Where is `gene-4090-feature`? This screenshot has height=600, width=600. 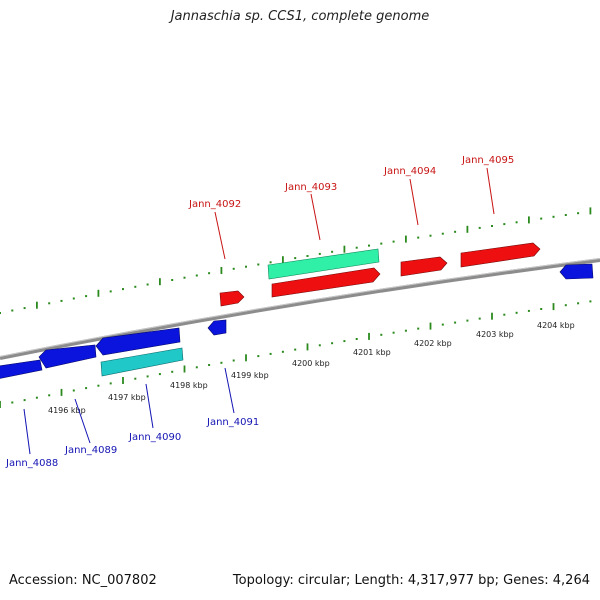
gene-4090-feature is located at coordinates (142, 362).